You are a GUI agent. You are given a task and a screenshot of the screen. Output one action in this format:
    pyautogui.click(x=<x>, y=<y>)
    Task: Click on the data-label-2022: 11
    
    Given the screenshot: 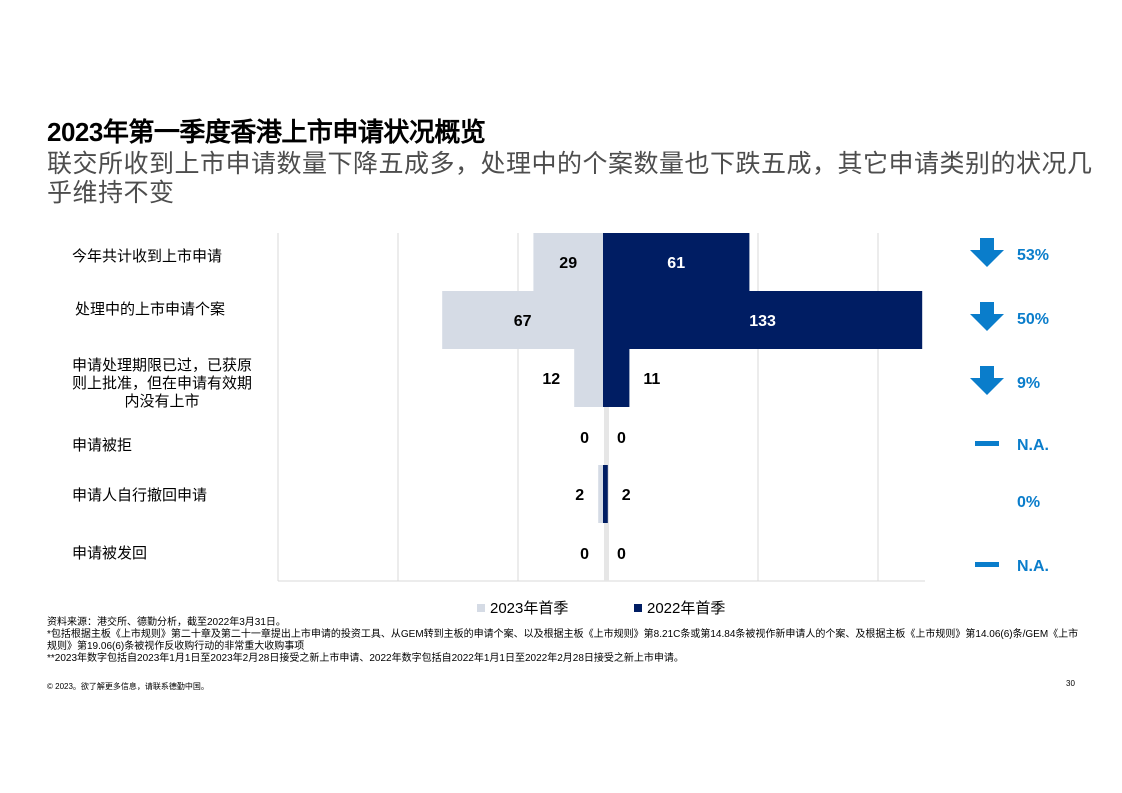 What is the action you would take?
    pyautogui.click(x=651, y=379)
    